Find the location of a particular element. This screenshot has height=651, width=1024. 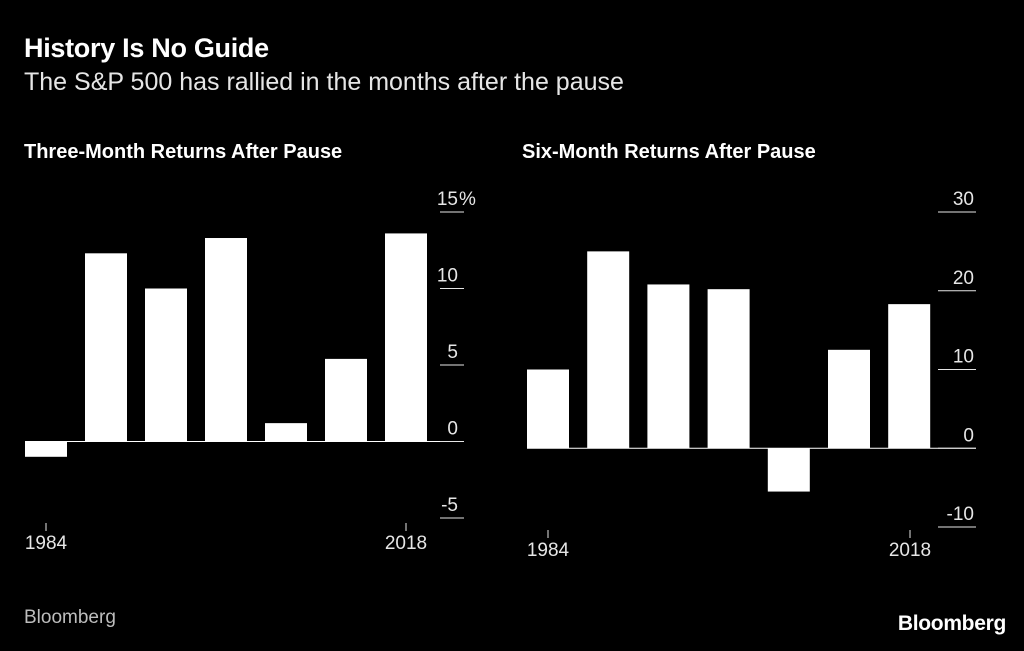

three-month-y-tick-label: 5 is located at coordinates (452, 352).